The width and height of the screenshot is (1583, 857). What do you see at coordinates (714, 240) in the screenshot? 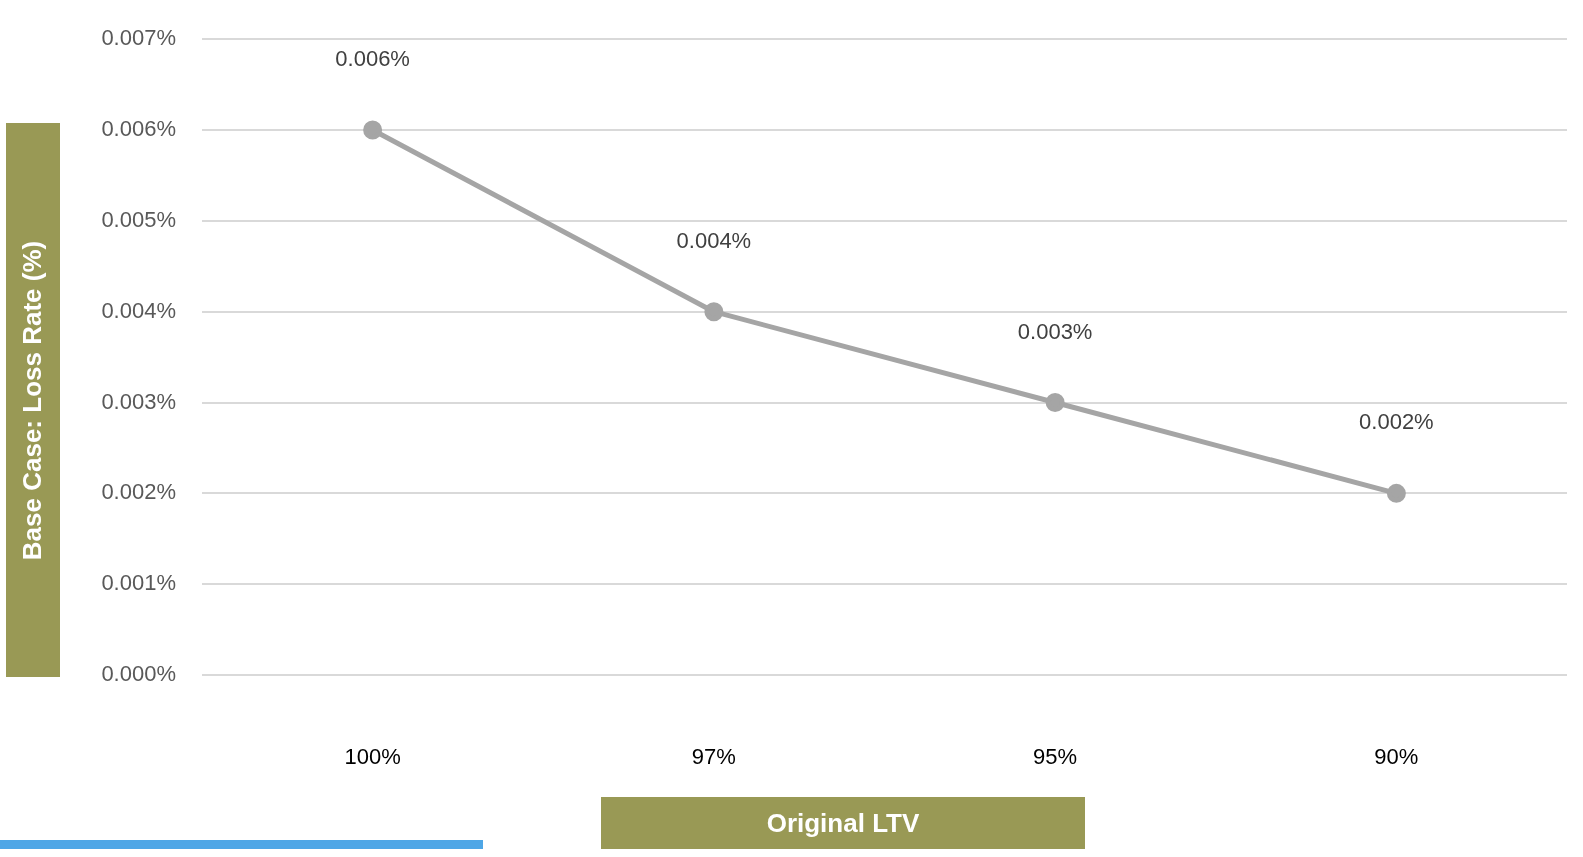
I see `data-label: 0.004%` at bounding box center [714, 240].